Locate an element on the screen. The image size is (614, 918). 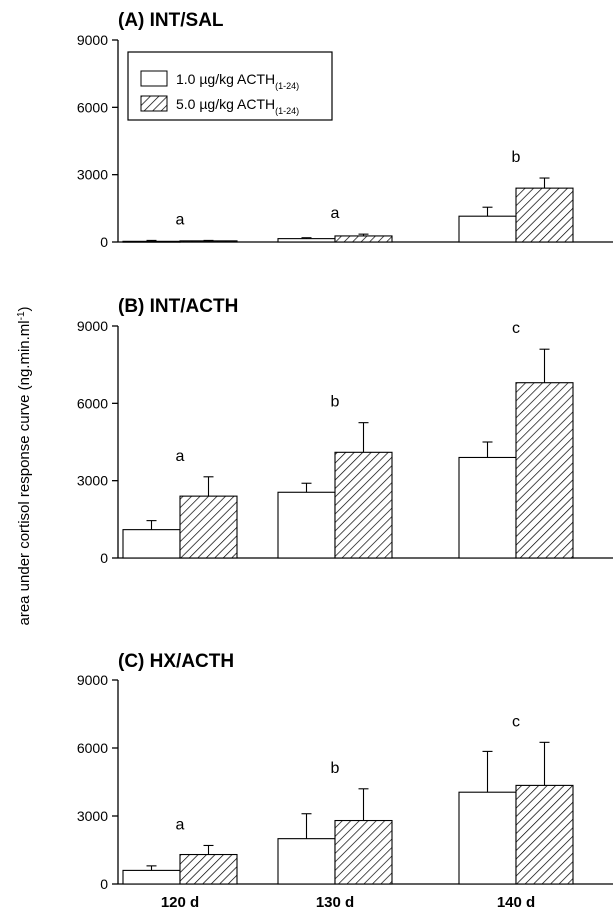
legend-item-1: 1.0 µg/kg ACTH(1-24) is located at coordinates (237, 81).